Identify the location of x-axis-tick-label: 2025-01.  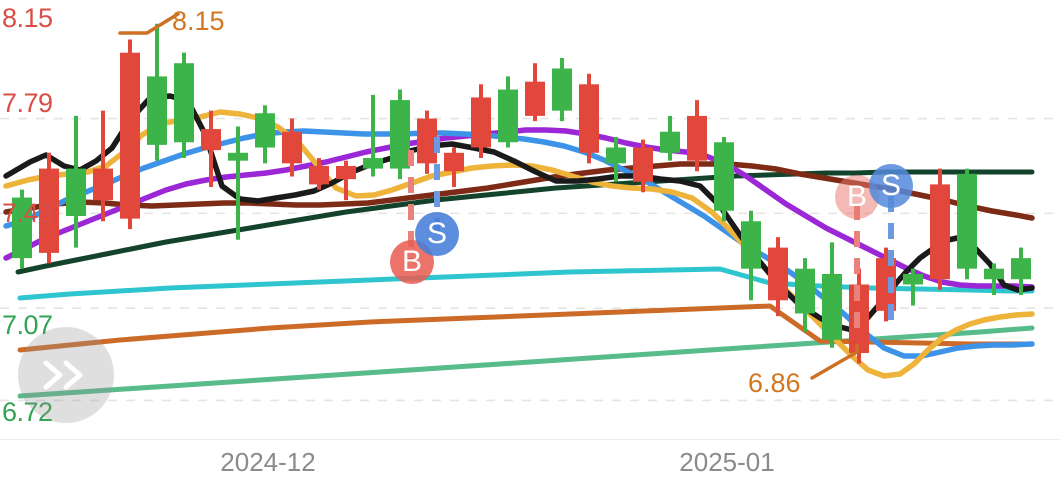
(727, 462).